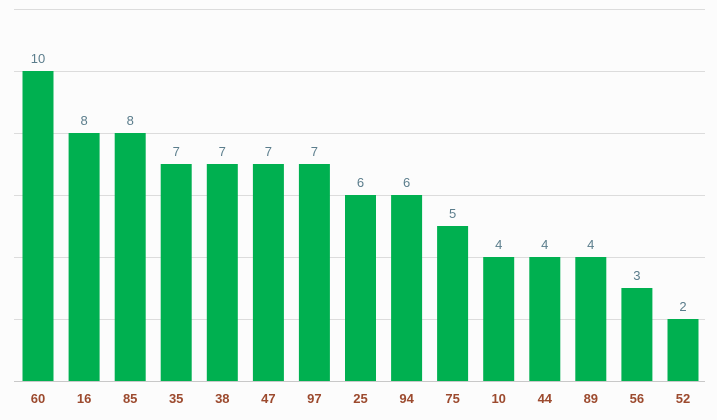 This screenshot has width=717, height=420. What do you see at coordinates (452, 398) in the screenshot?
I see `x-tick-label: 75` at bounding box center [452, 398].